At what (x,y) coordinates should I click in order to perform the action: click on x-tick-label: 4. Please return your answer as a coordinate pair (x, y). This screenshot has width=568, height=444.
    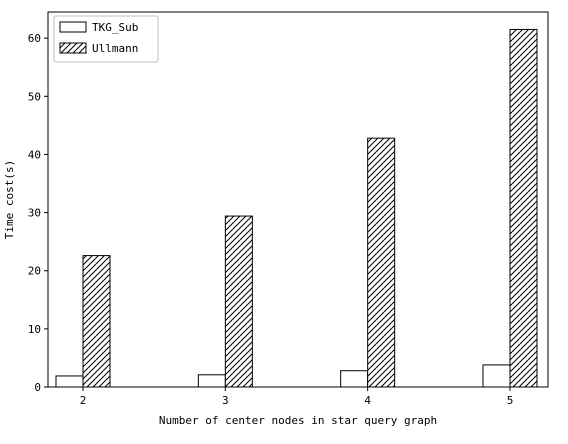
    Looking at the image, I should click on (367, 400).